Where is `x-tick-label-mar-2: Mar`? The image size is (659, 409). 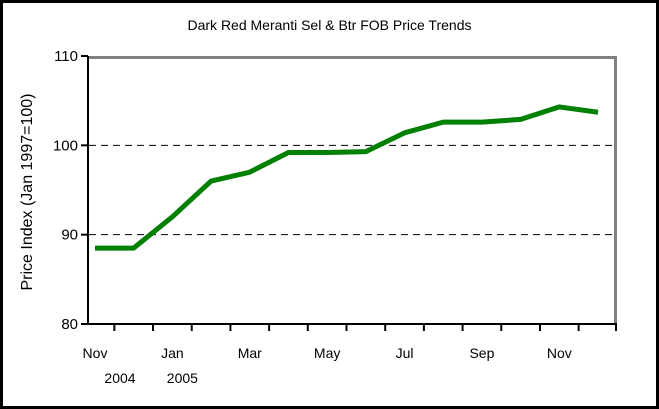 x-tick-label-mar-2: Mar is located at coordinates (250, 353).